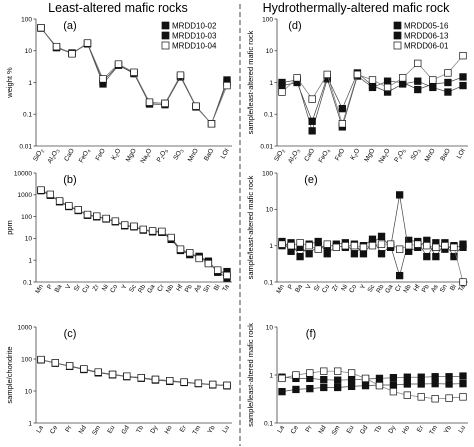 Image resolution: width=474 pixels, height=447 pixels. What do you see at coordinates (96, 431) in the screenshot?
I see `x-tick-label: Sm` at bounding box center [96, 431].